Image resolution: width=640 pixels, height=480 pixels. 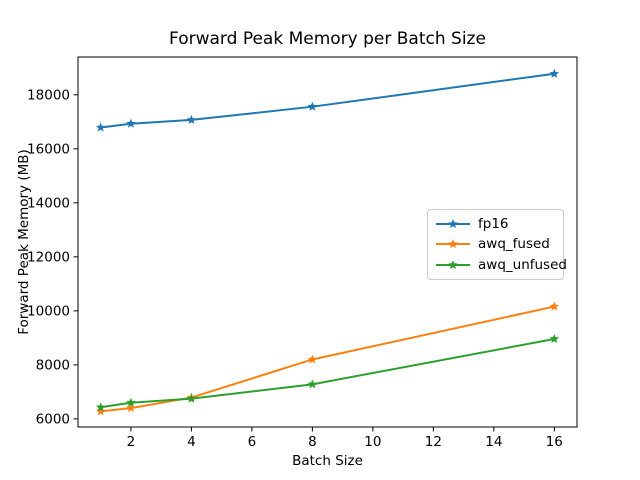 What do you see at coordinates (48, 203) in the screenshot?
I see `y-tick-label: 14000` at bounding box center [48, 203].